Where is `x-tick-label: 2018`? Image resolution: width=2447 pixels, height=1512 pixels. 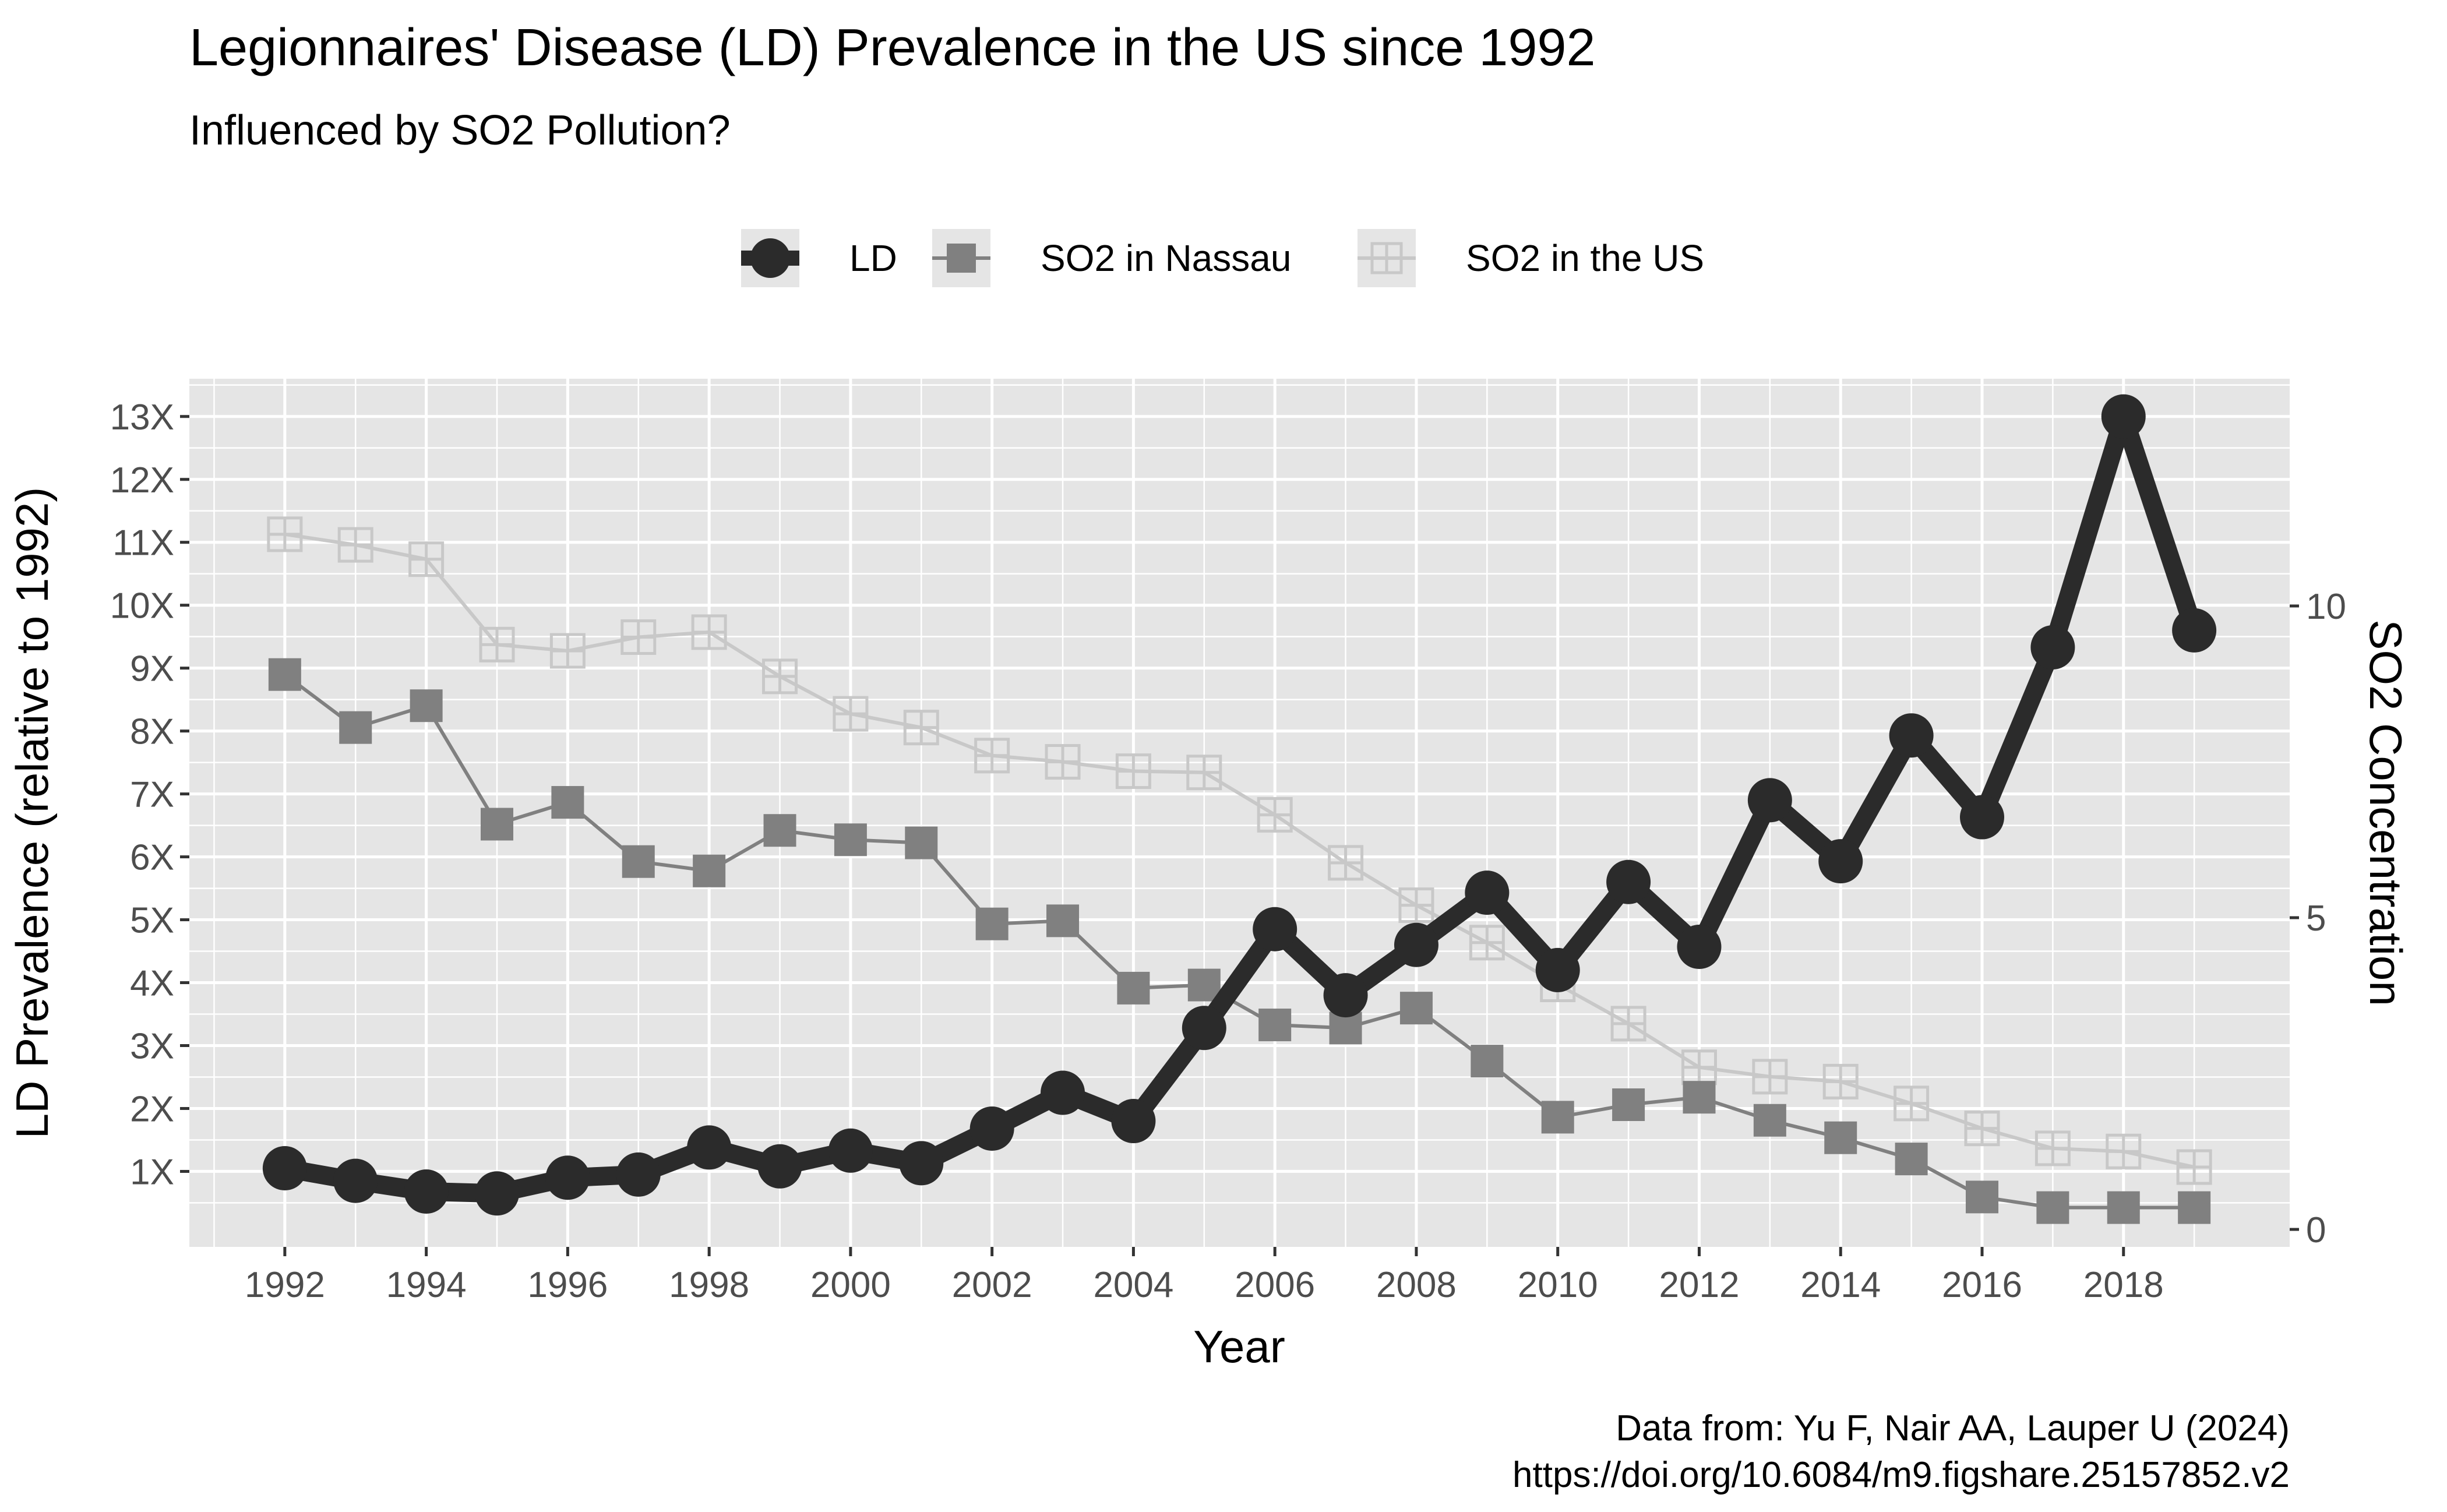 x-tick-label: 2018 is located at coordinates (2123, 1285).